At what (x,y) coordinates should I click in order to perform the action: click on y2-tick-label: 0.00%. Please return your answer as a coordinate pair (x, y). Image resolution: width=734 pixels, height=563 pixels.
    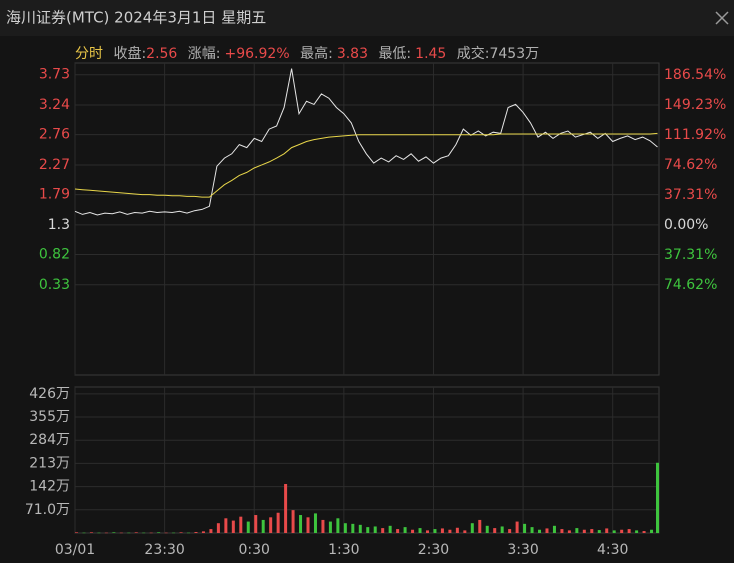
    Looking at the image, I should click on (686, 225).